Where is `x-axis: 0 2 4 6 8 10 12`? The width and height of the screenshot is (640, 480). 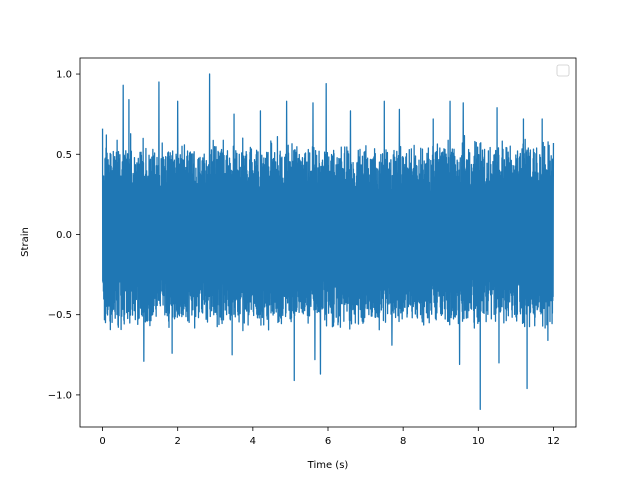
x-axis: 0 2 4 6 8 10 12 is located at coordinates (329, 437).